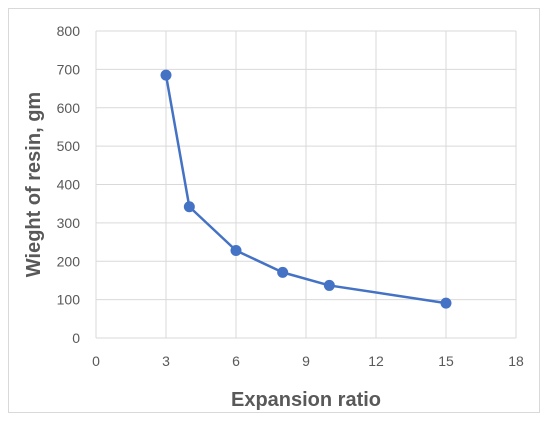  What do you see at coordinates (34, 184) in the screenshot?
I see `y-axis-title: Wieght of resin, gm` at bounding box center [34, 184].